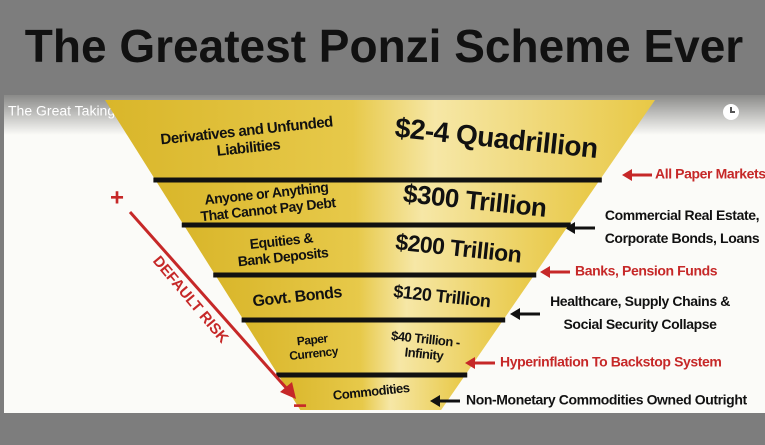  I want to click on level-note: All Paper Markets, so click(710, 174).